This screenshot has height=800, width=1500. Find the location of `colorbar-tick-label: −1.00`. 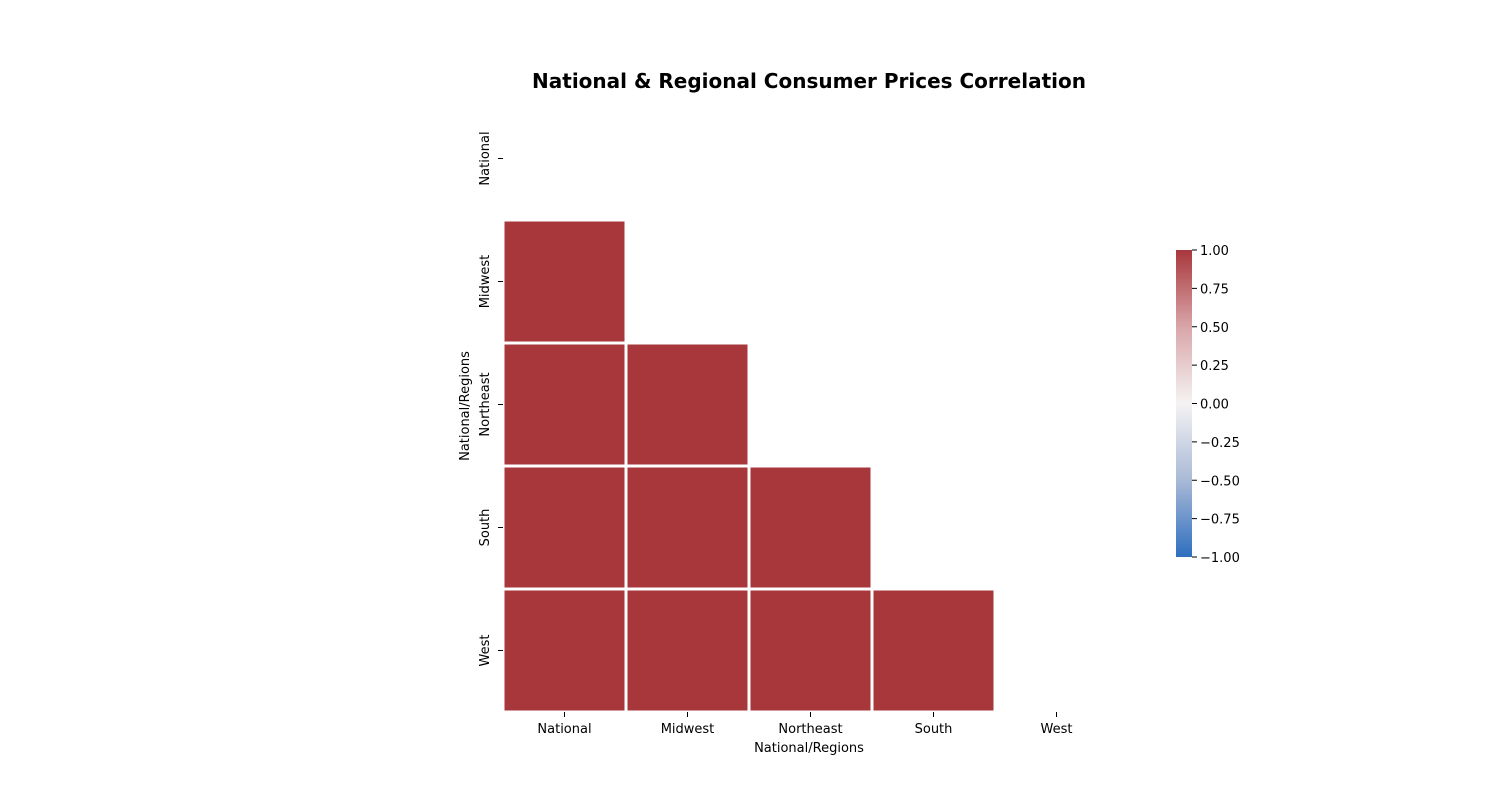

colorbar-tick-label: −1.00 is located at coordinates (1220, 558).